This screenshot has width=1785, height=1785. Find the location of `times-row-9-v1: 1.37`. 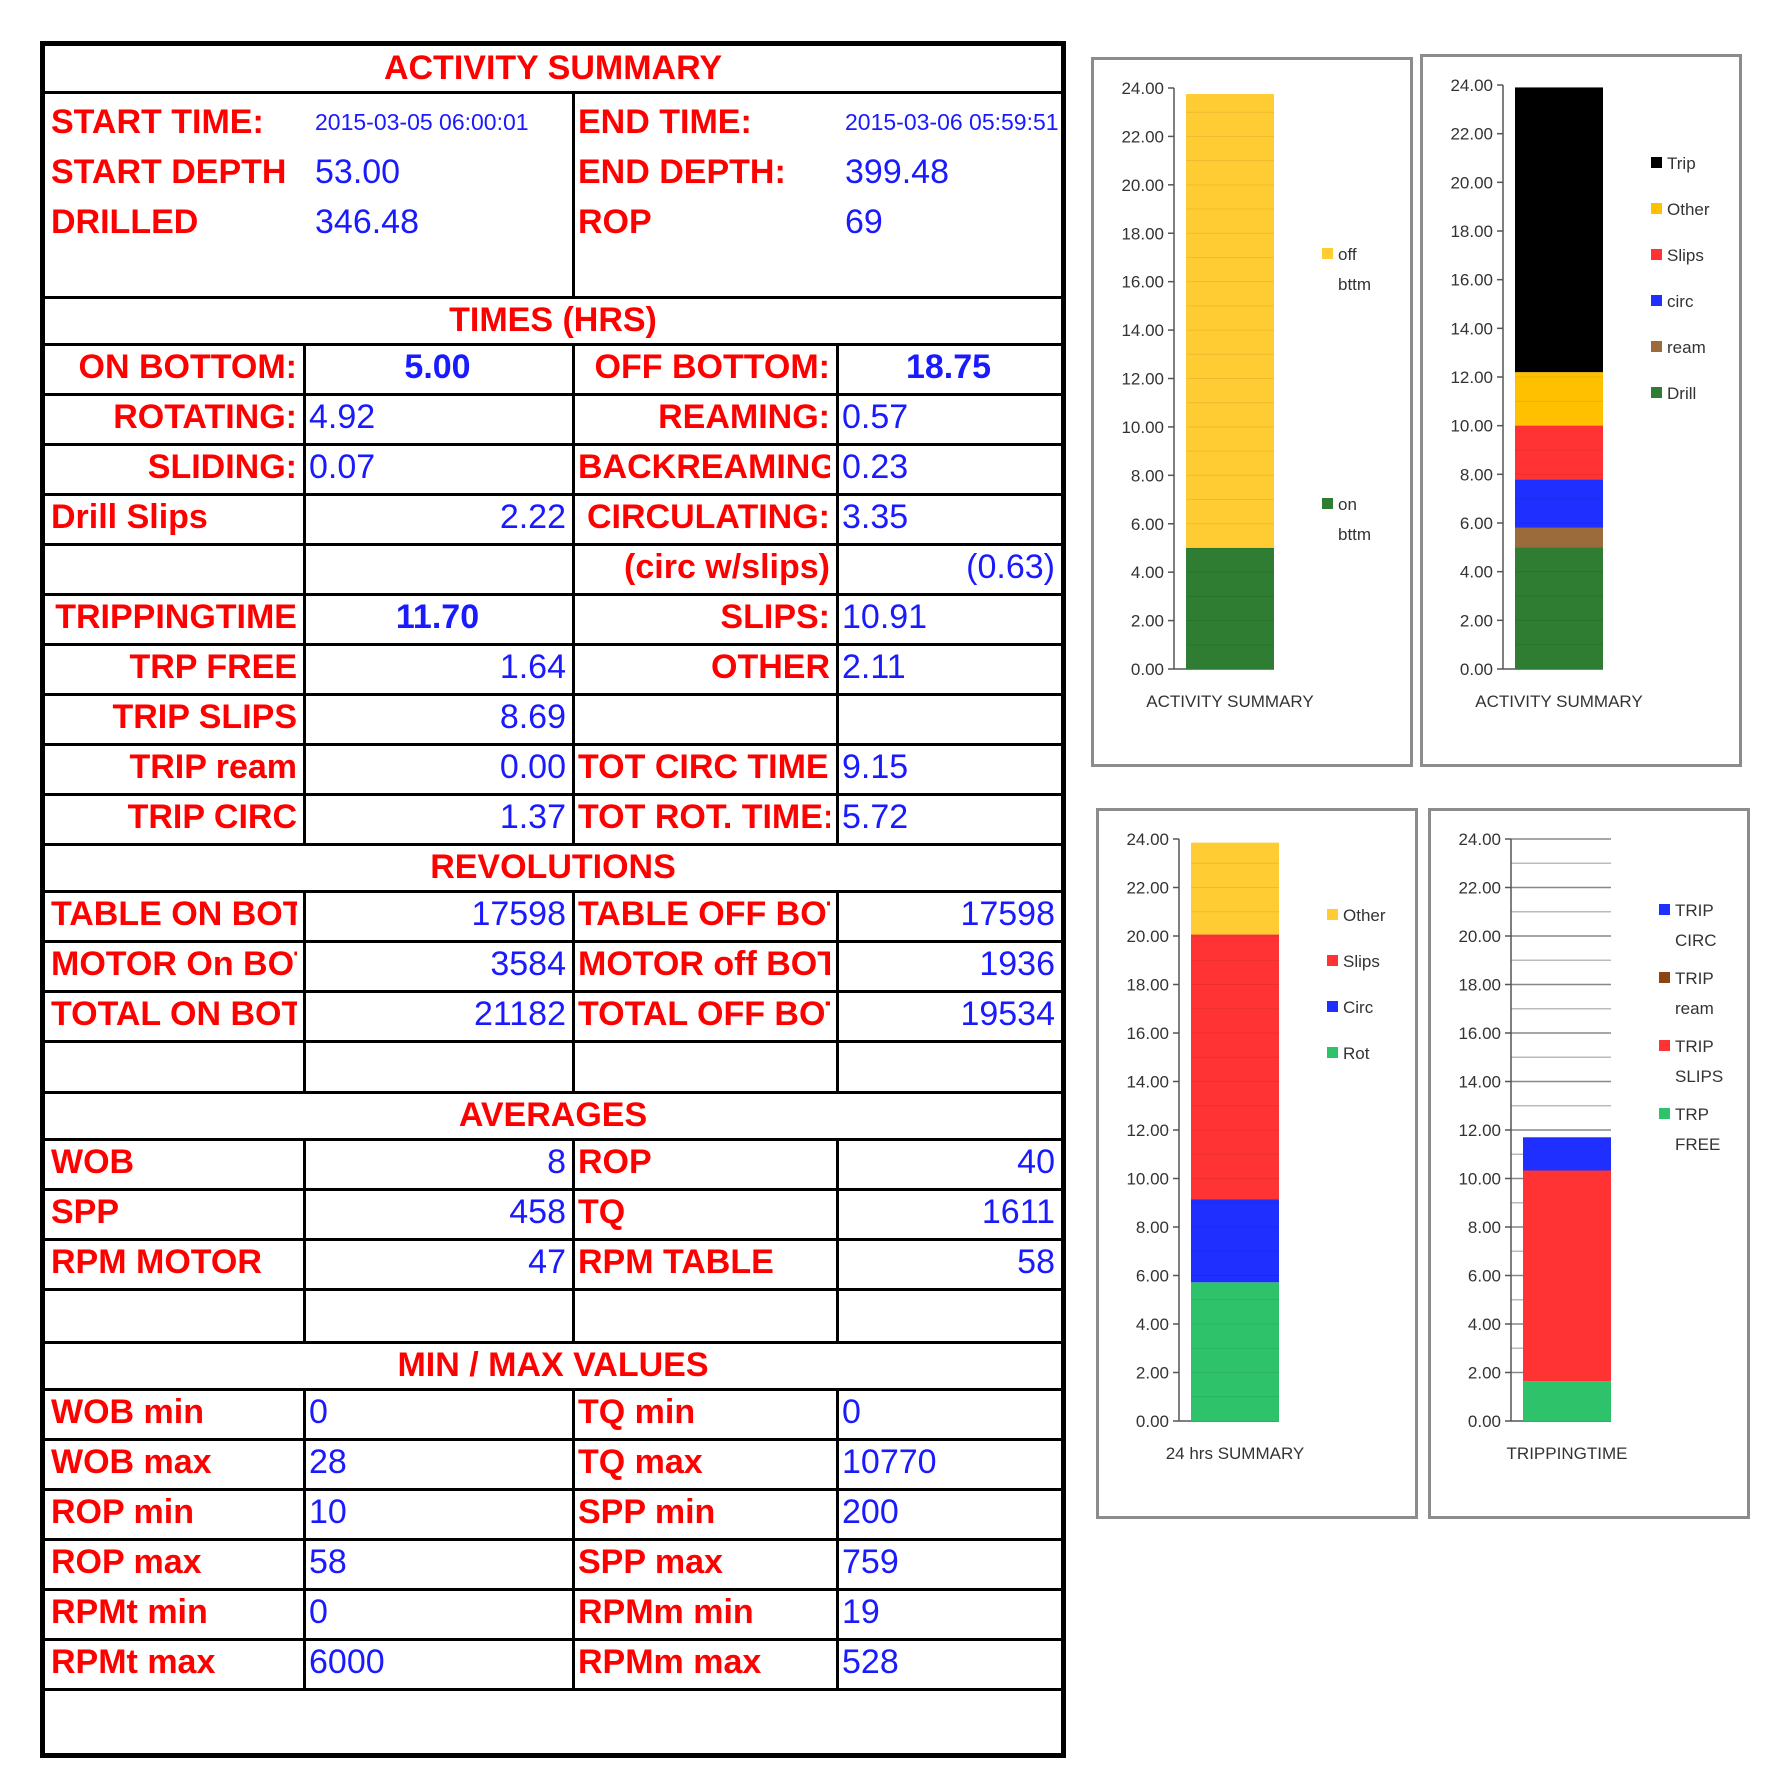

times-row-9-v1: 1.37 is located at coordinates (532, 817).